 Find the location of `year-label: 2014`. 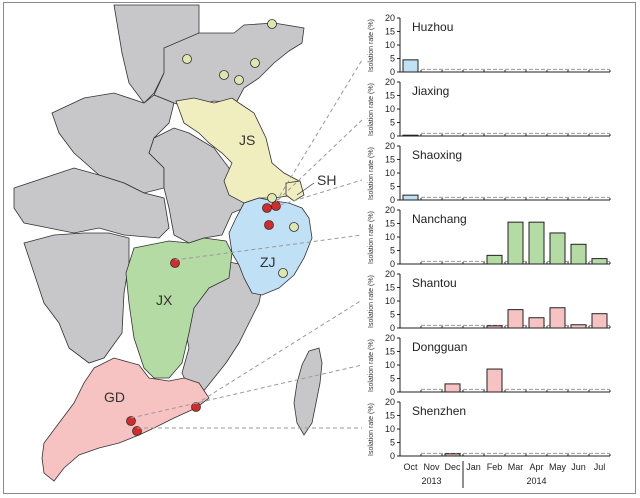

year-label: 2014 is located at coordinates (536, 481).